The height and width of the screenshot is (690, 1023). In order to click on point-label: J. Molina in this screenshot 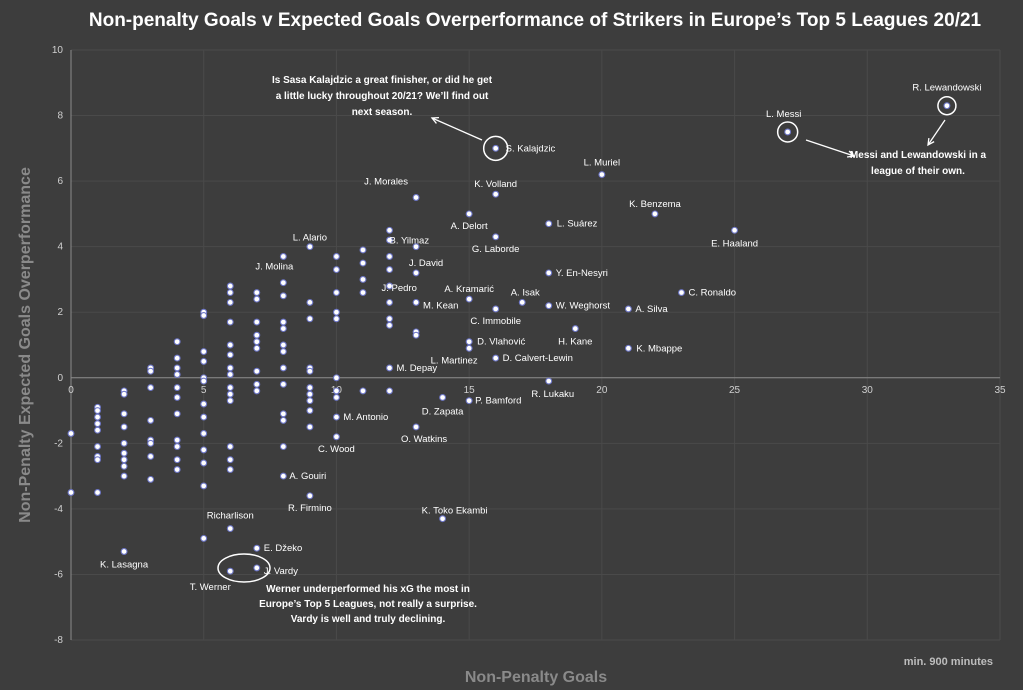, I will do `click(274, 267)`.